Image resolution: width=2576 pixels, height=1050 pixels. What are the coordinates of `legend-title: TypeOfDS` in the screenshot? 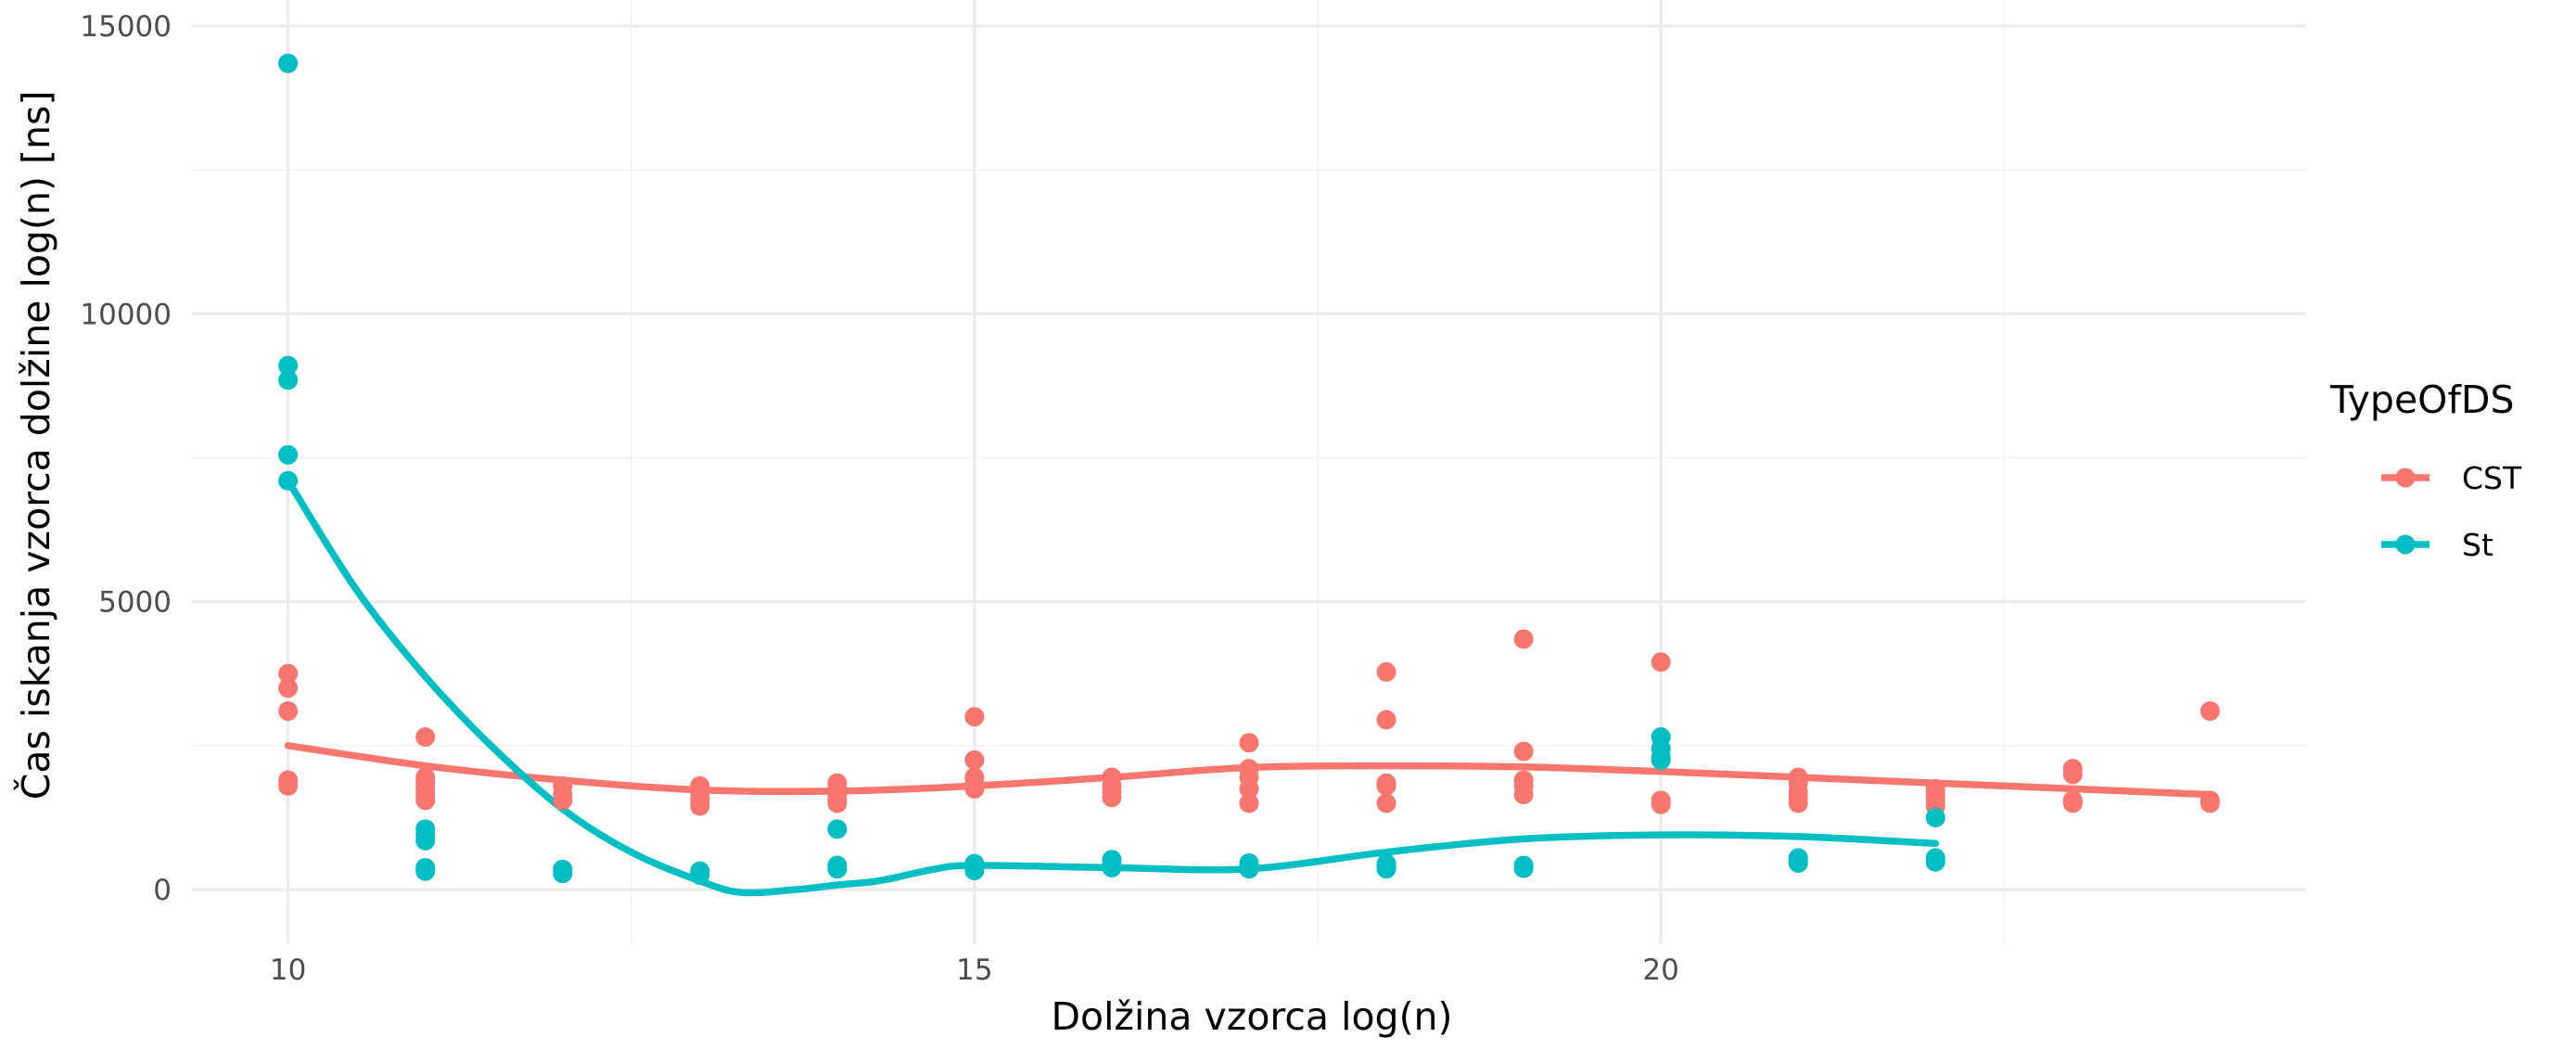 It's located at (2421, 400).